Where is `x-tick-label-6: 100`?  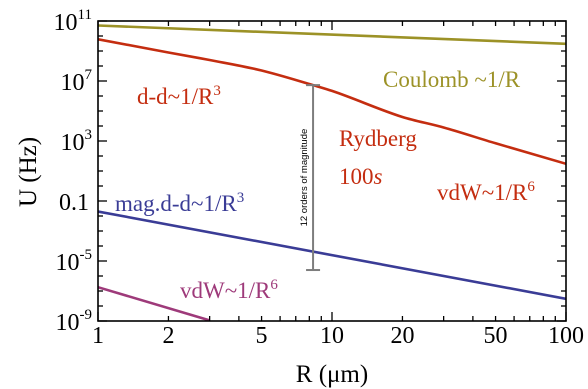 x-tick-label-6: 100 is located at coordinates (566, 336).